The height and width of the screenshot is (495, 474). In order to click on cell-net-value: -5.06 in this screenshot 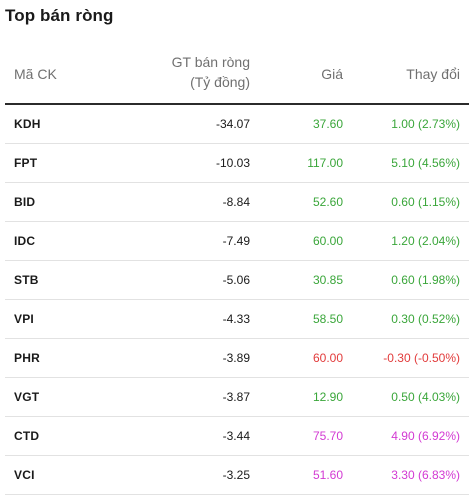, I will do `click(236, 280)`.